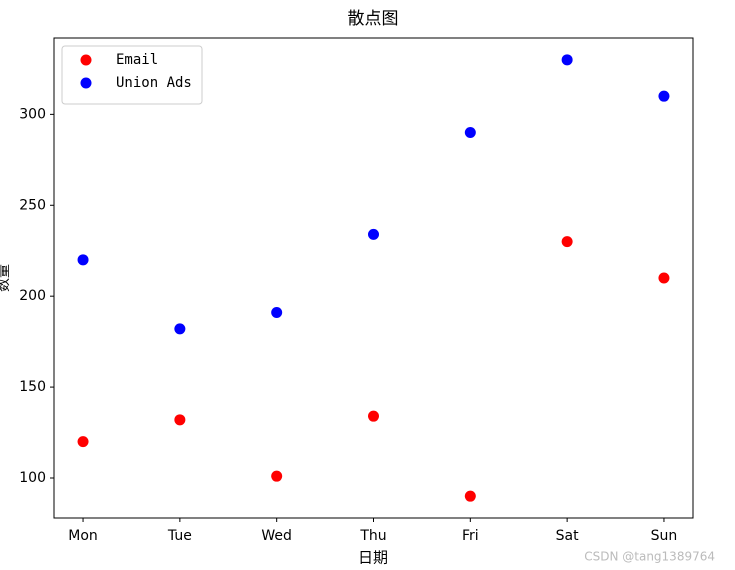  Describe the element at coordinates (32, 478) in the screenshot. I see `y-tick-label: 100` at that location.